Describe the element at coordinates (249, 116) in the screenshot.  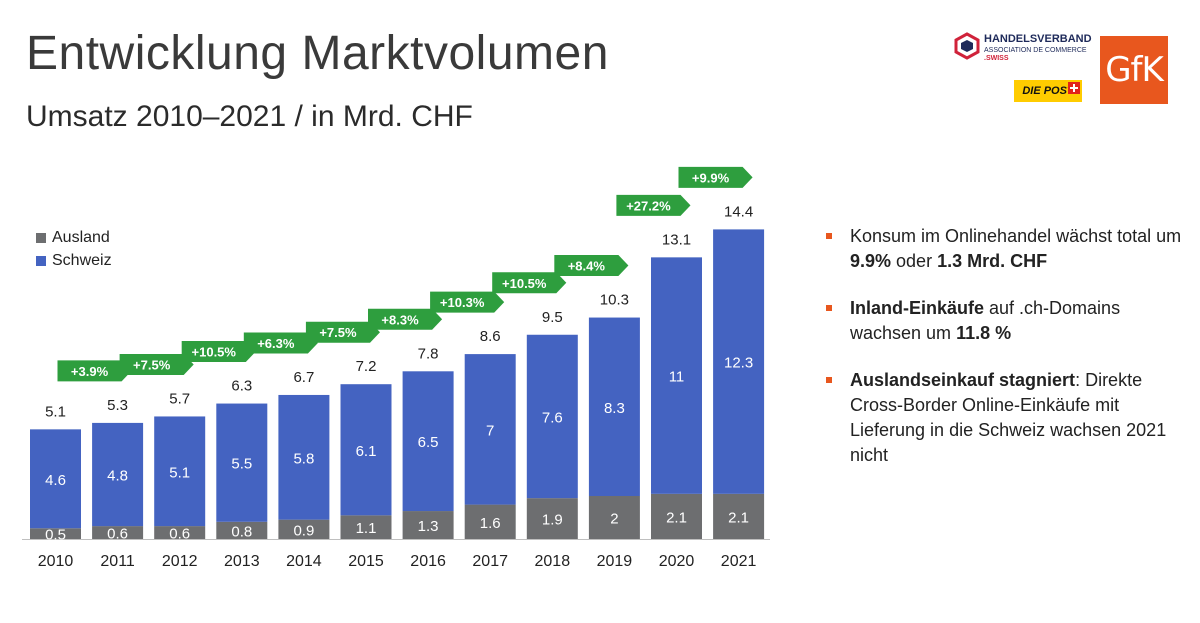
I see `page-subtitle: Umsatz 2010–2021 / in Mrd. CHF` at that location.